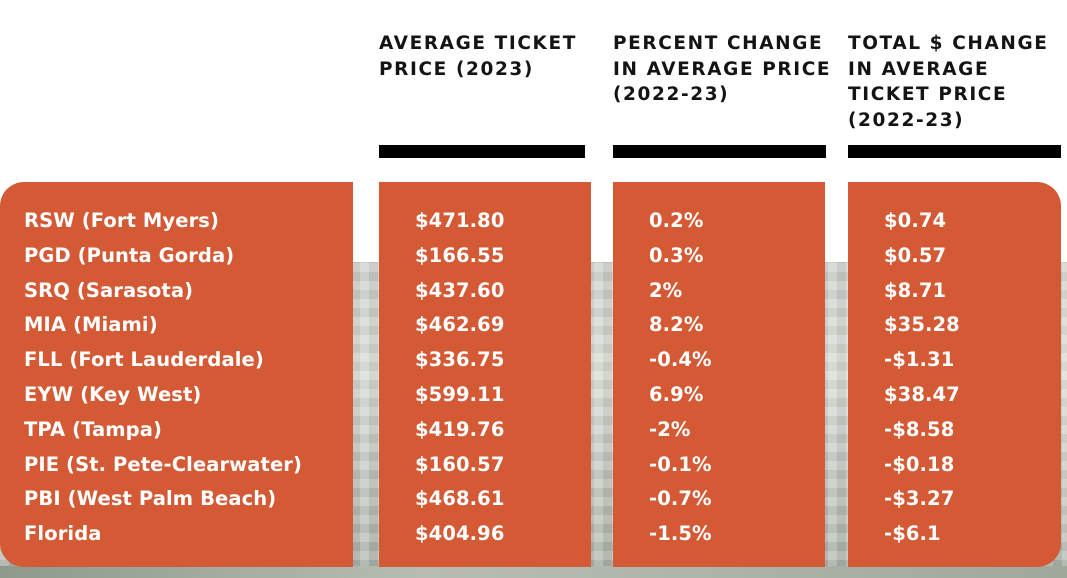 This screenshot has height=578, width=1067. I want to click on percent-change-value: 0.3%, so click(676, 255).